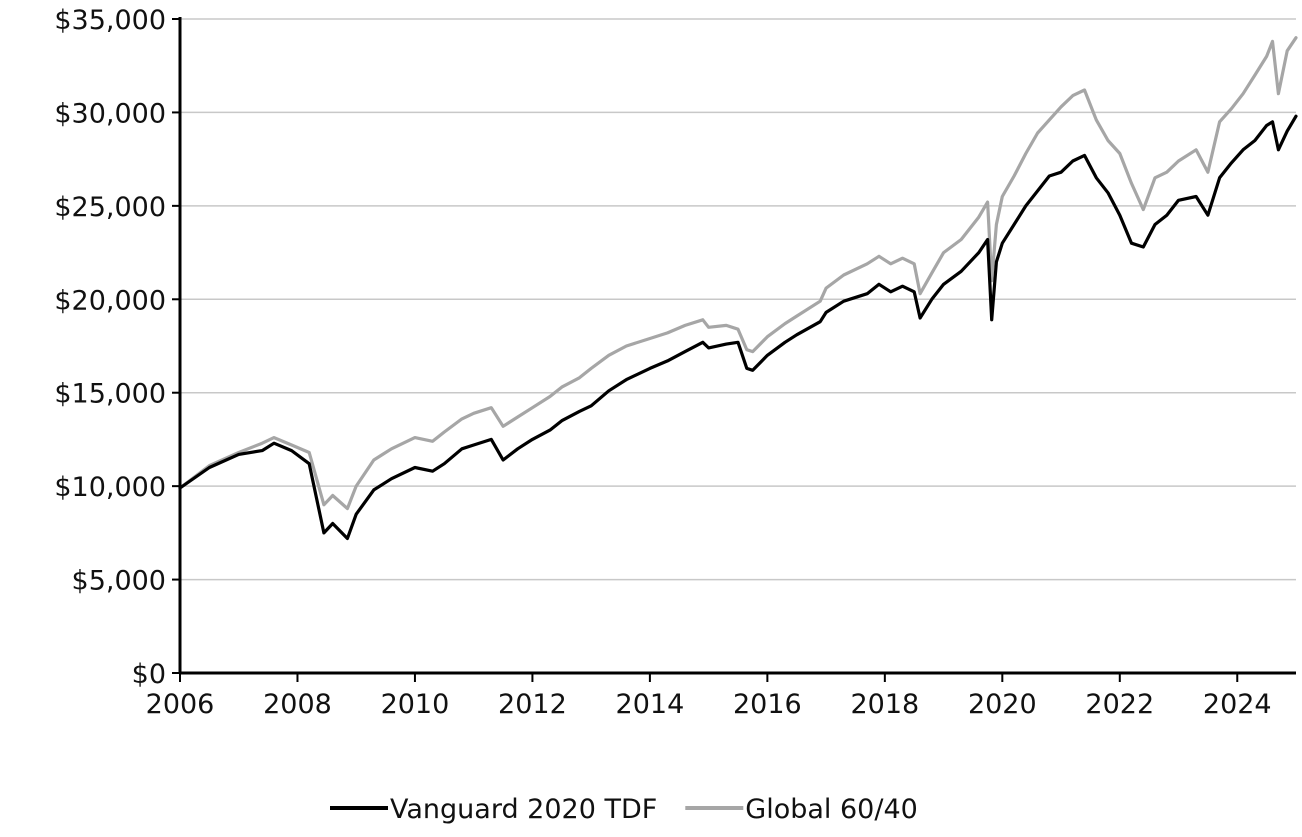  What do you see at coordinates (884, 704) in the screenshot?
I see `x-tick-label: 2018` at bounding box center [884, 704].